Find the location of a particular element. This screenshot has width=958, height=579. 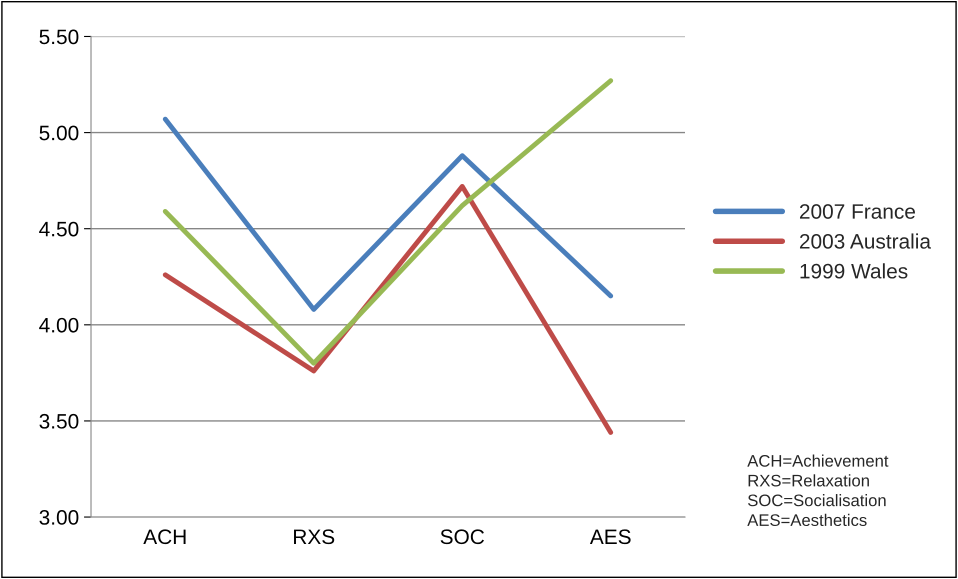

legend-label: 2007 France is located at coordinates (857, 211).